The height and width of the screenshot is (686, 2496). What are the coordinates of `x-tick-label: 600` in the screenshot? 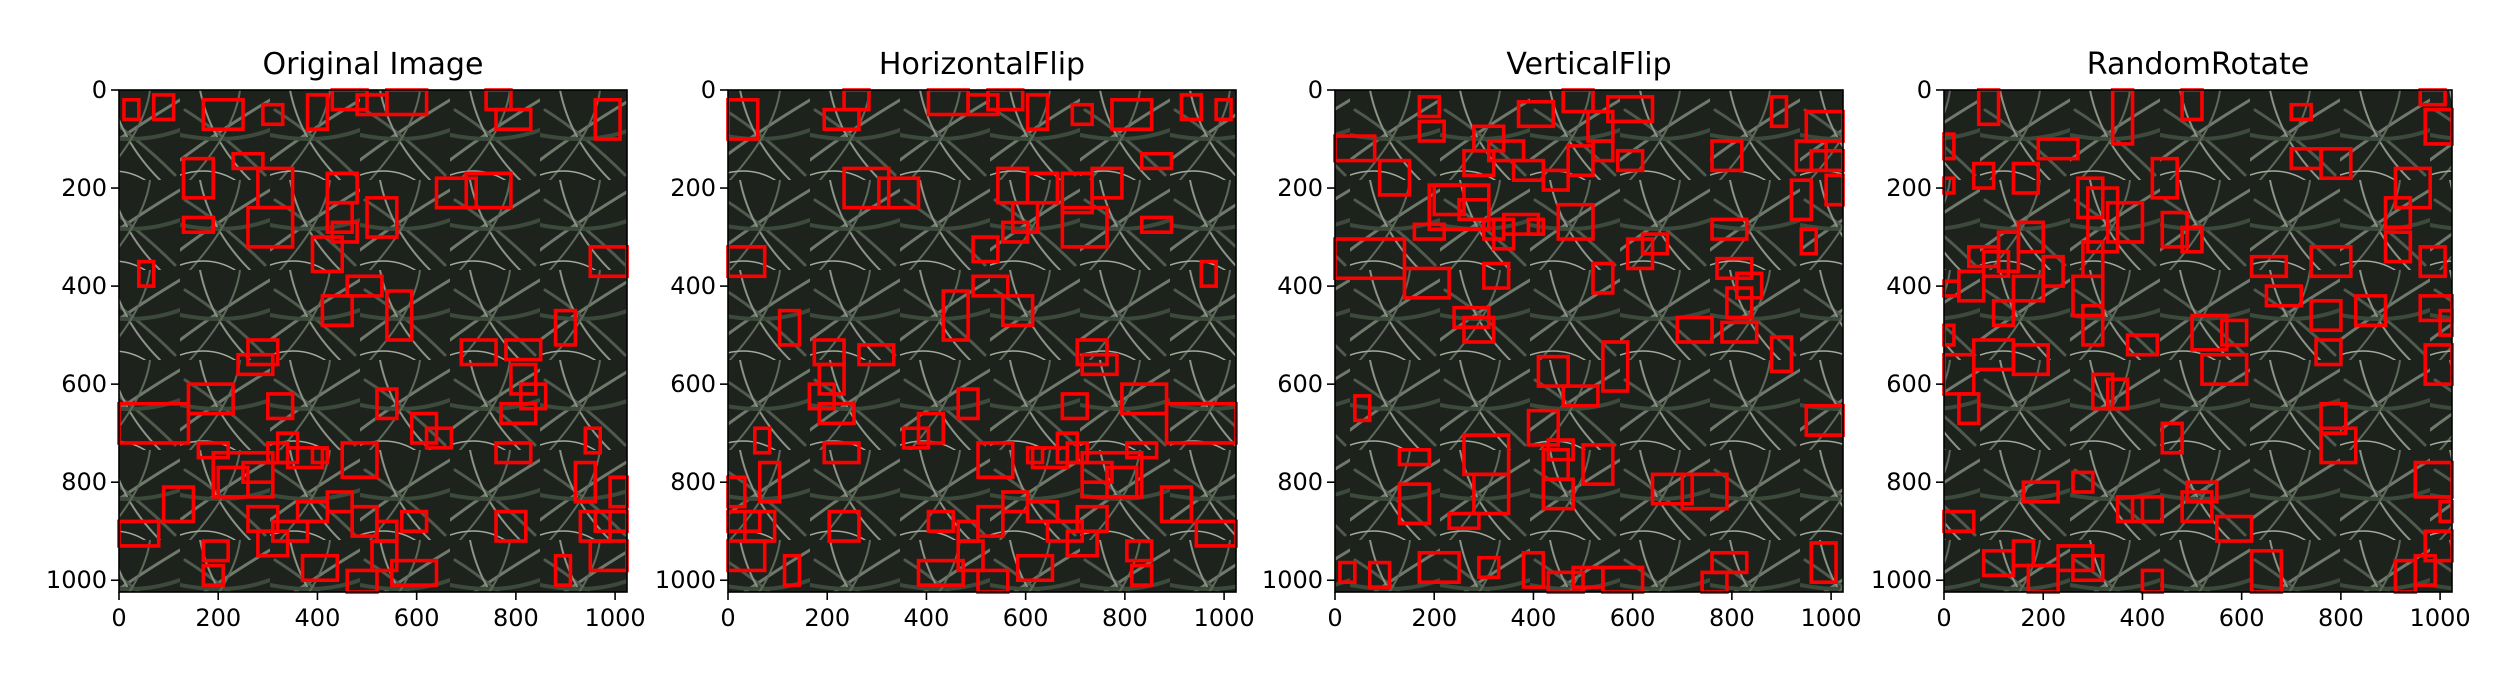 It's located at (2242, 618).